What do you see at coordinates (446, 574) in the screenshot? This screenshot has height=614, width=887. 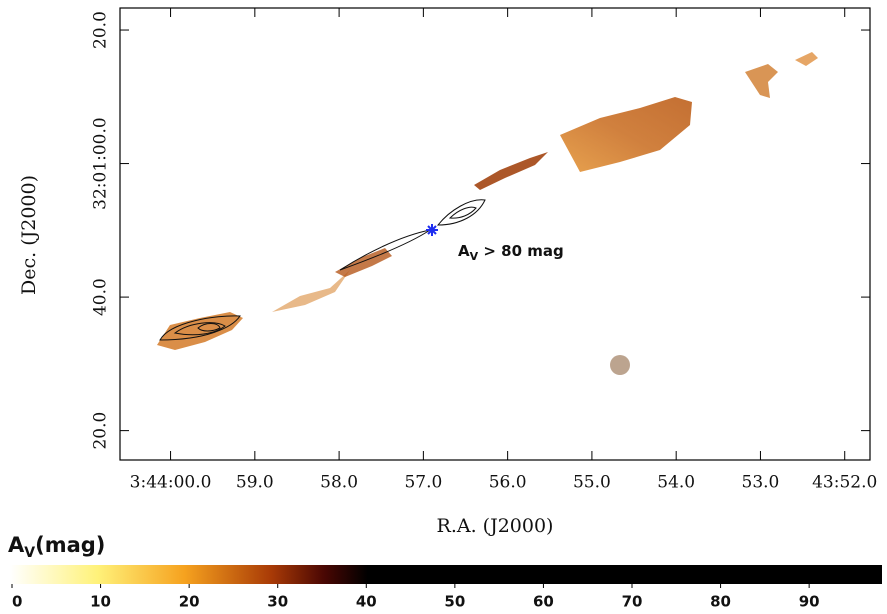 I see `colorbar` at bounding box center [446, 574].